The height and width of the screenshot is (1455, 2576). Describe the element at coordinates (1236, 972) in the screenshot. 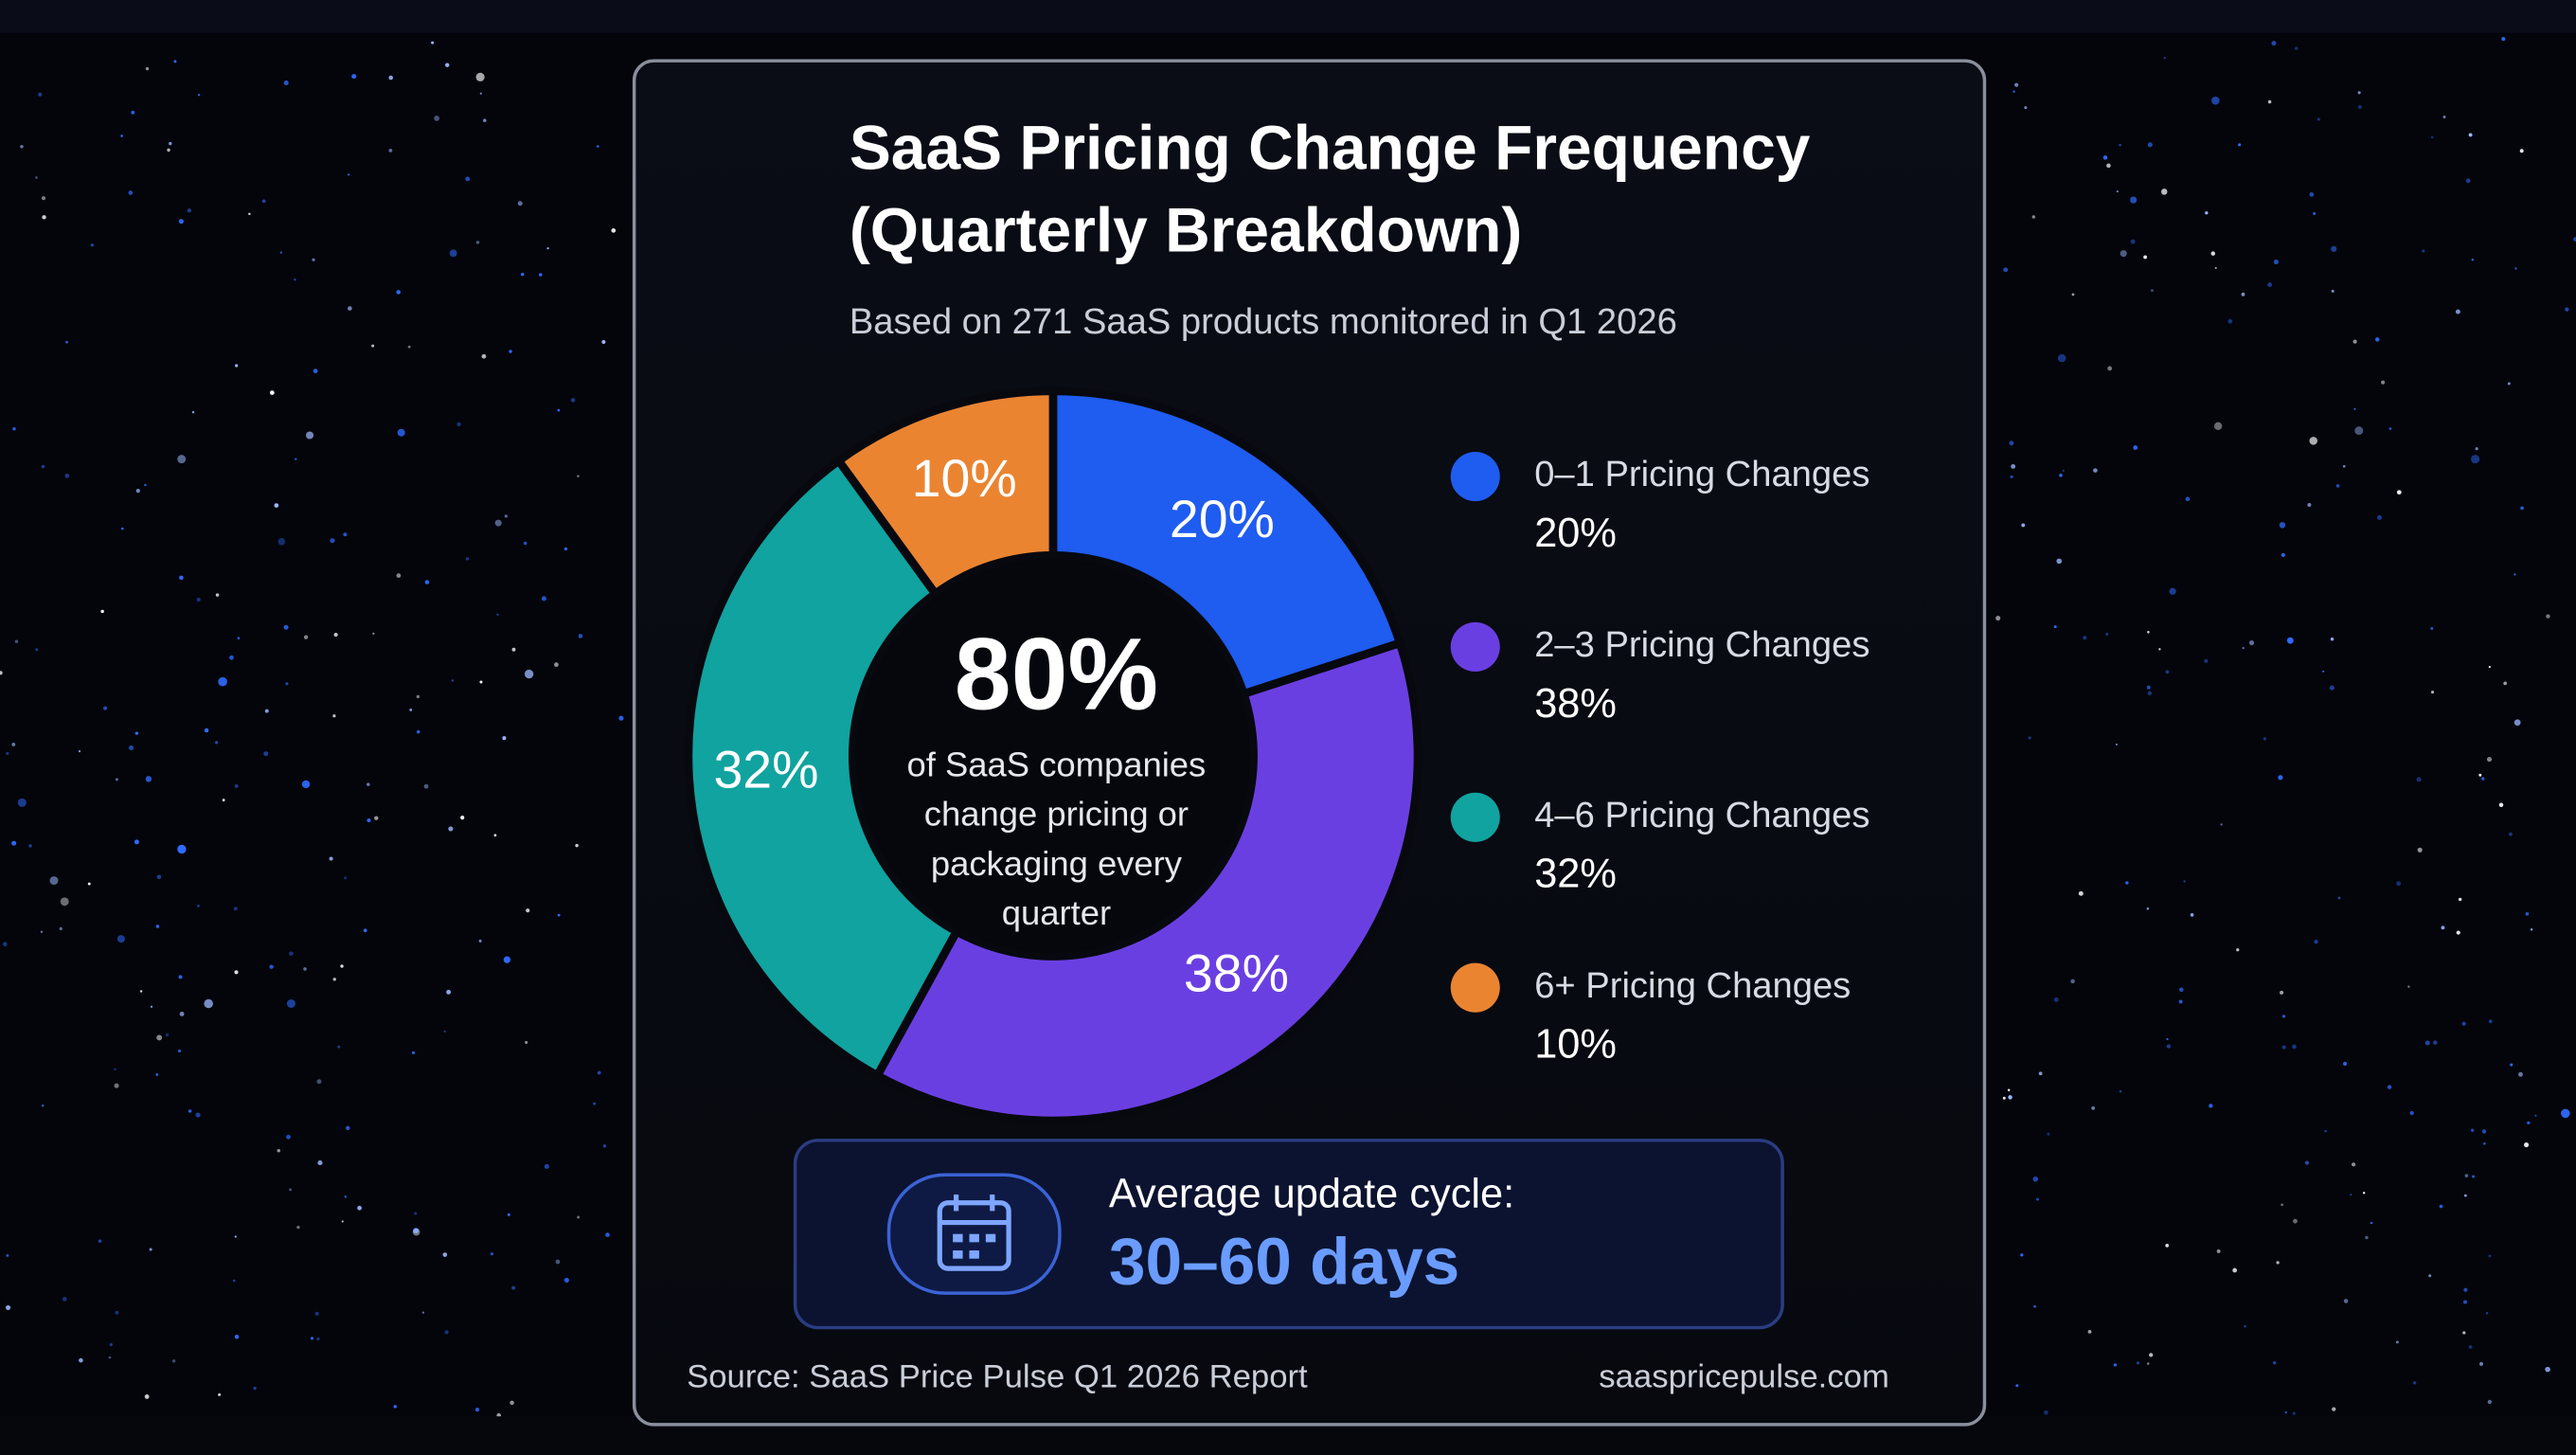

I see `slice-label: 38%` at that location.